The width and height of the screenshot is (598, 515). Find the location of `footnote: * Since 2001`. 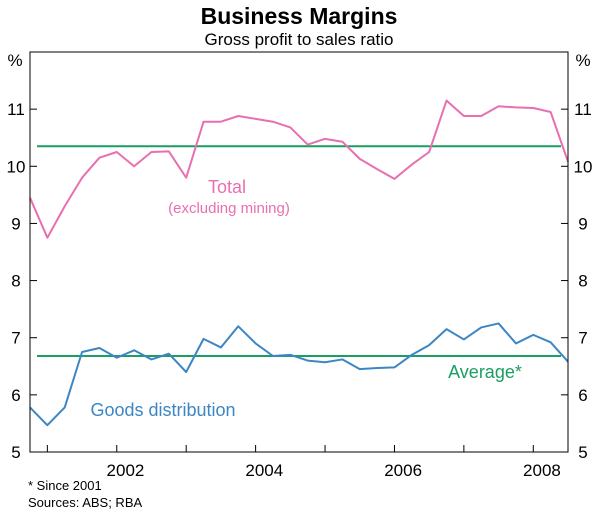

footnote: * Since 2001 is located at coordinates (65, 485).